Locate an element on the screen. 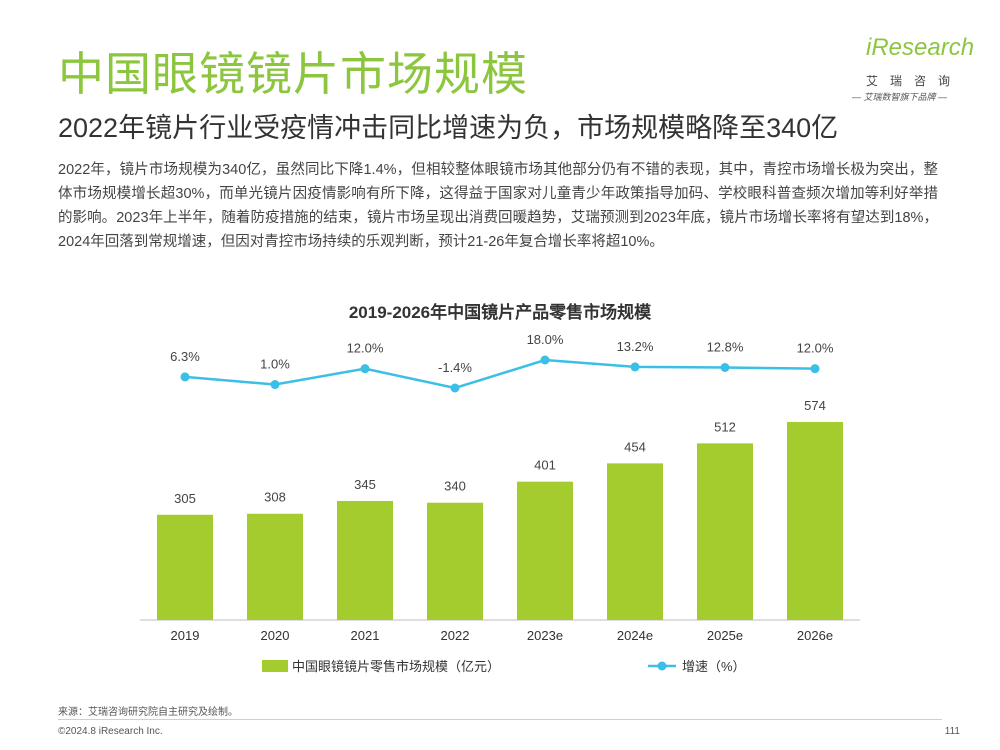 This screenshot has height=750, width=1000. bar-label-2025e: 512 is located at coordinates (725, 426).